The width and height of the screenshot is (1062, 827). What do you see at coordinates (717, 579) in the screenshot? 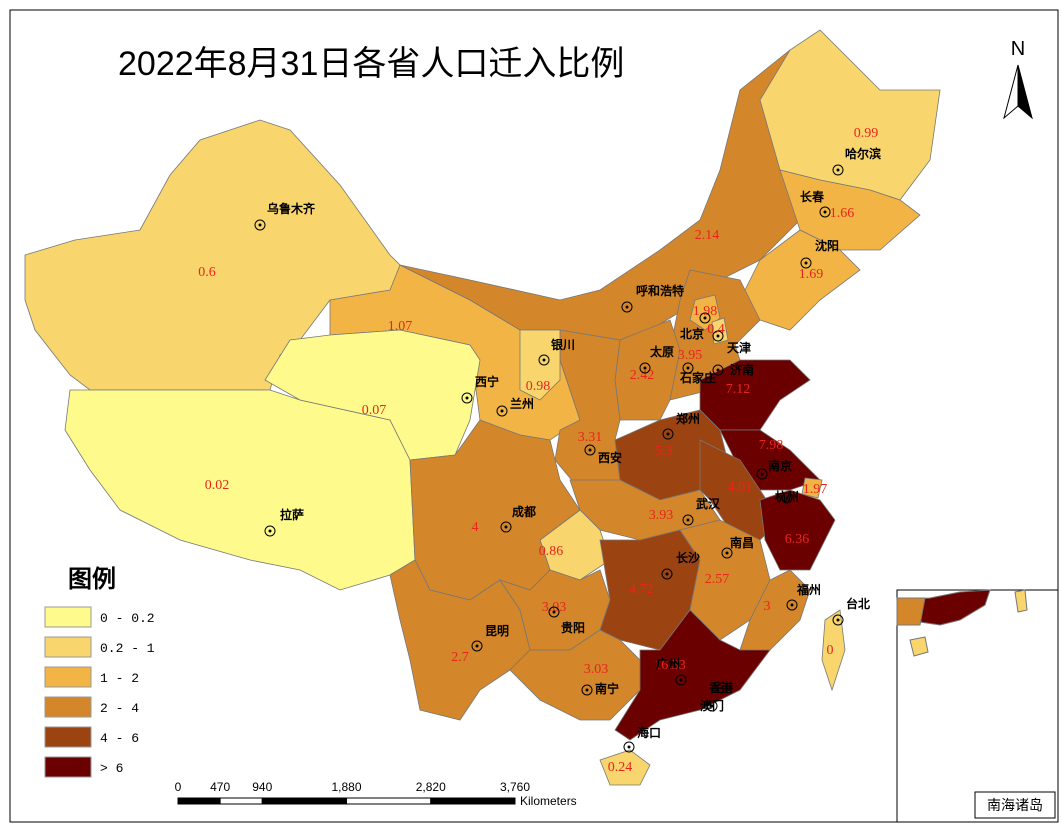
I see `value-label: 2.57` at bounding box center [717, 579].